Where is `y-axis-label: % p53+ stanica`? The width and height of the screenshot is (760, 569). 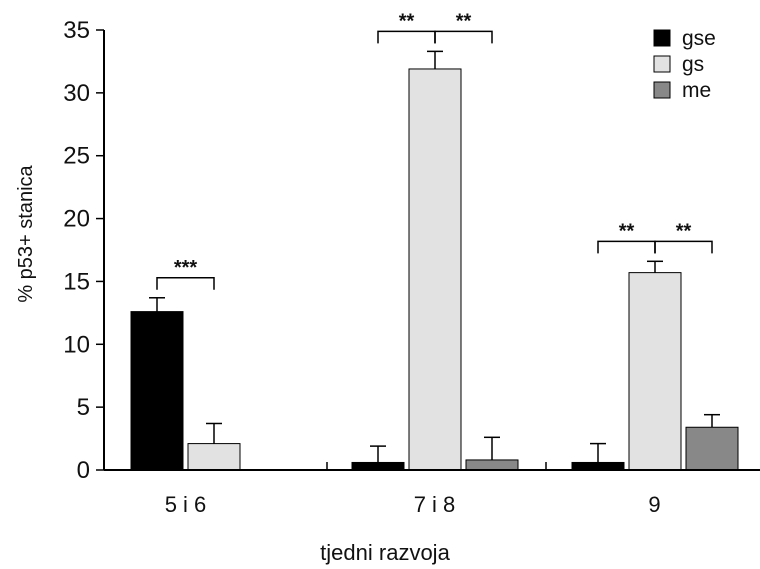
y-axis-label: % p53+ stanica is located at coordinates (26, 233).